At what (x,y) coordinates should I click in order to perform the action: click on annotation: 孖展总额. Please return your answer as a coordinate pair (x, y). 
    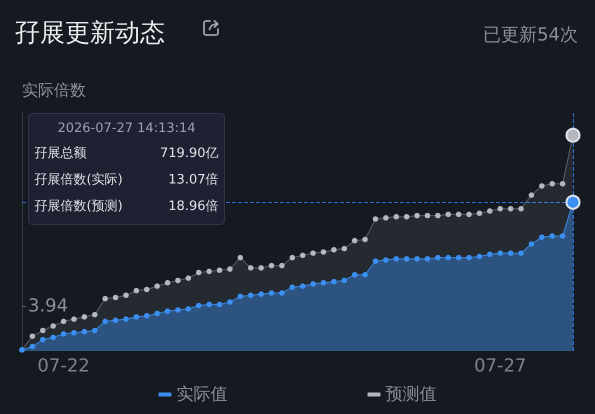
    Looking at the image, I should click on (60, 153).